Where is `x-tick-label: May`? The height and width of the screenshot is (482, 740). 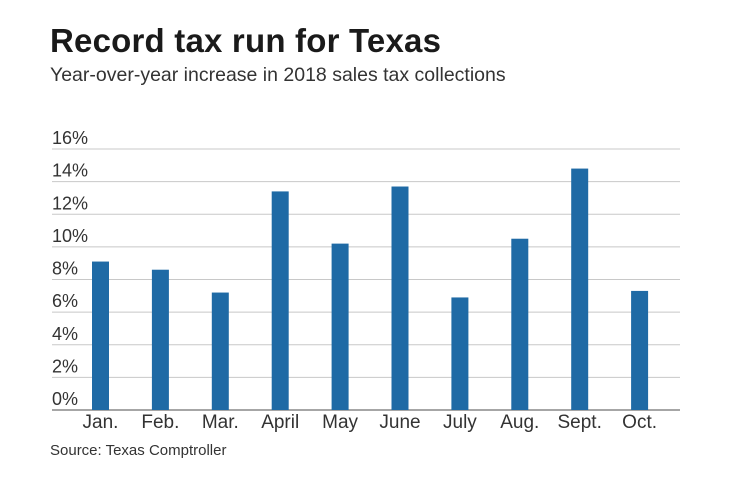 x-tick-label: May is located at coordinates (340, 422).